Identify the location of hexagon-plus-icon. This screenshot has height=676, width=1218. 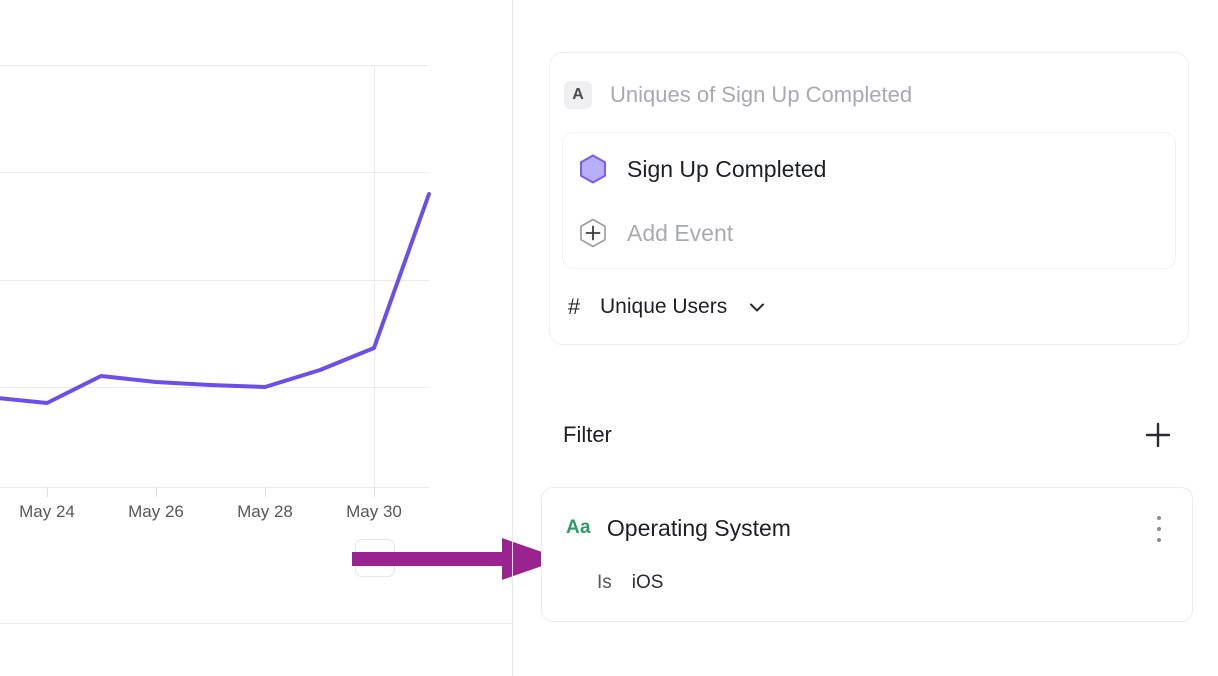
(593, 233).